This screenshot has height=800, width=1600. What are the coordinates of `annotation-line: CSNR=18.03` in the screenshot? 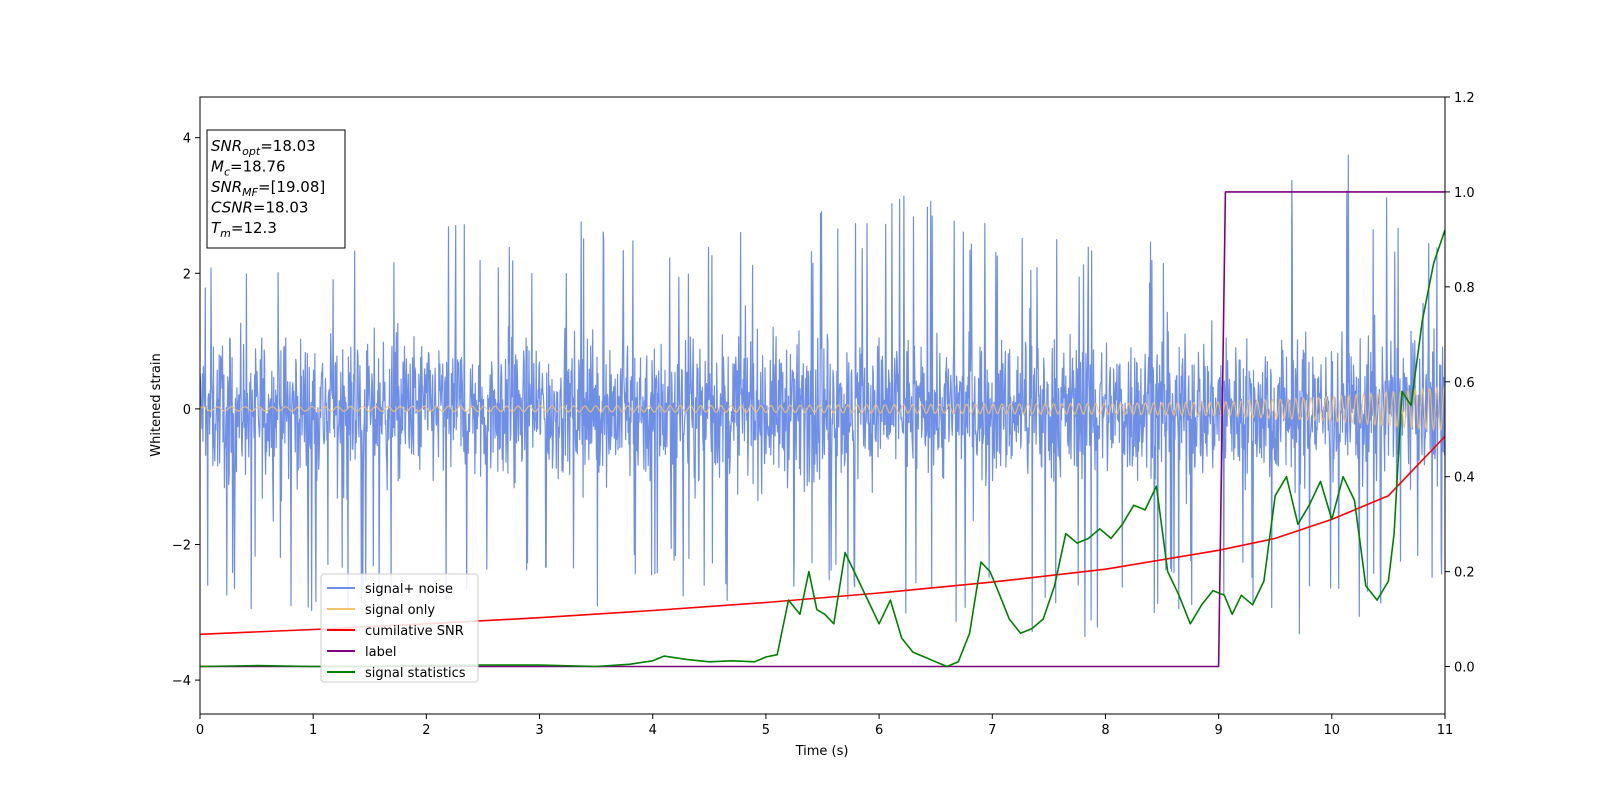 It's located at (259, 208).